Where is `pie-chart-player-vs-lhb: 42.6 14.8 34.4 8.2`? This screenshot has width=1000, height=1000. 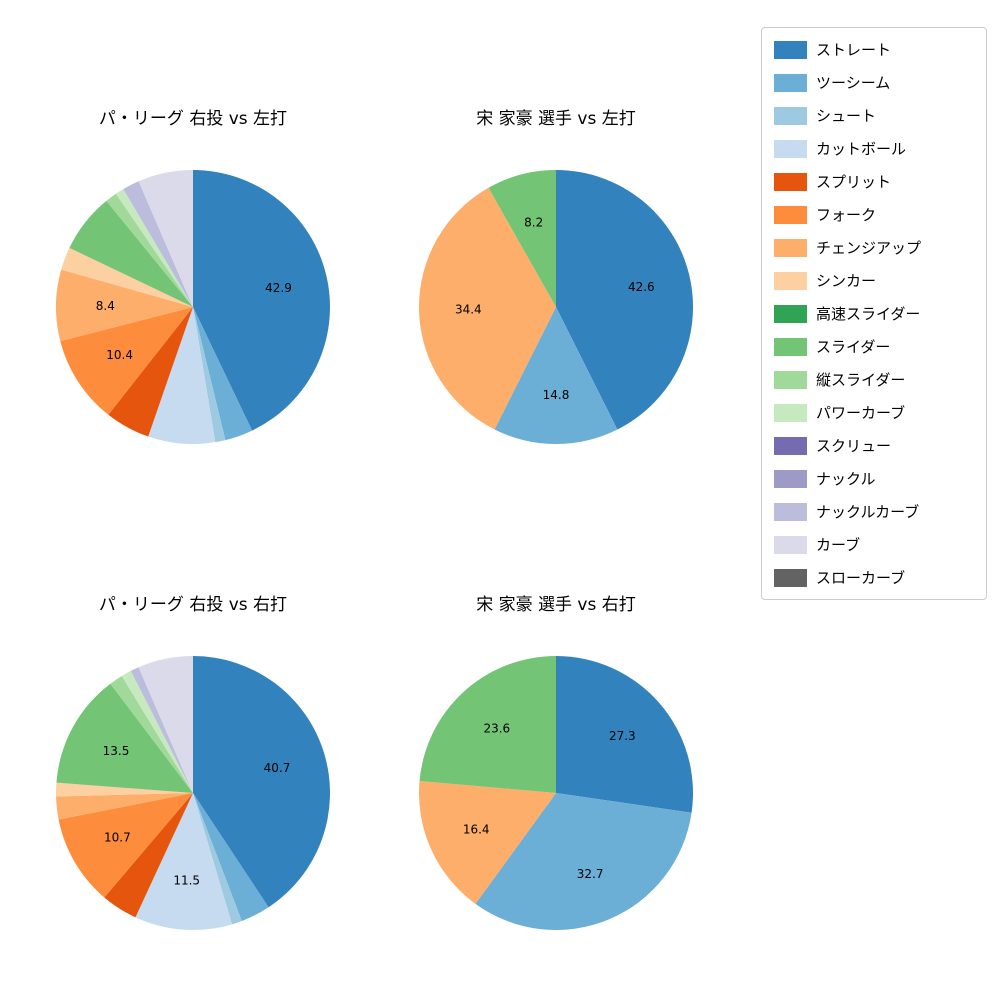 pie-chart-player-vs-lhb: 42.6 14.8 34.4 8.2 is located at coordinates (556, 307).